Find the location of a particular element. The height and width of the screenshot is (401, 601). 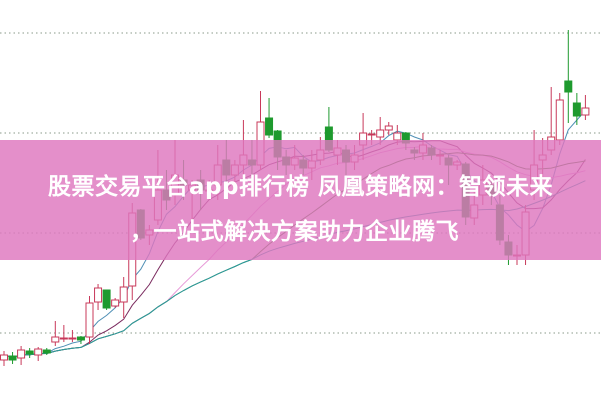

title-line-2: ，一站式解决方案助力企业腾飞 is located at coordinates (294, 232).